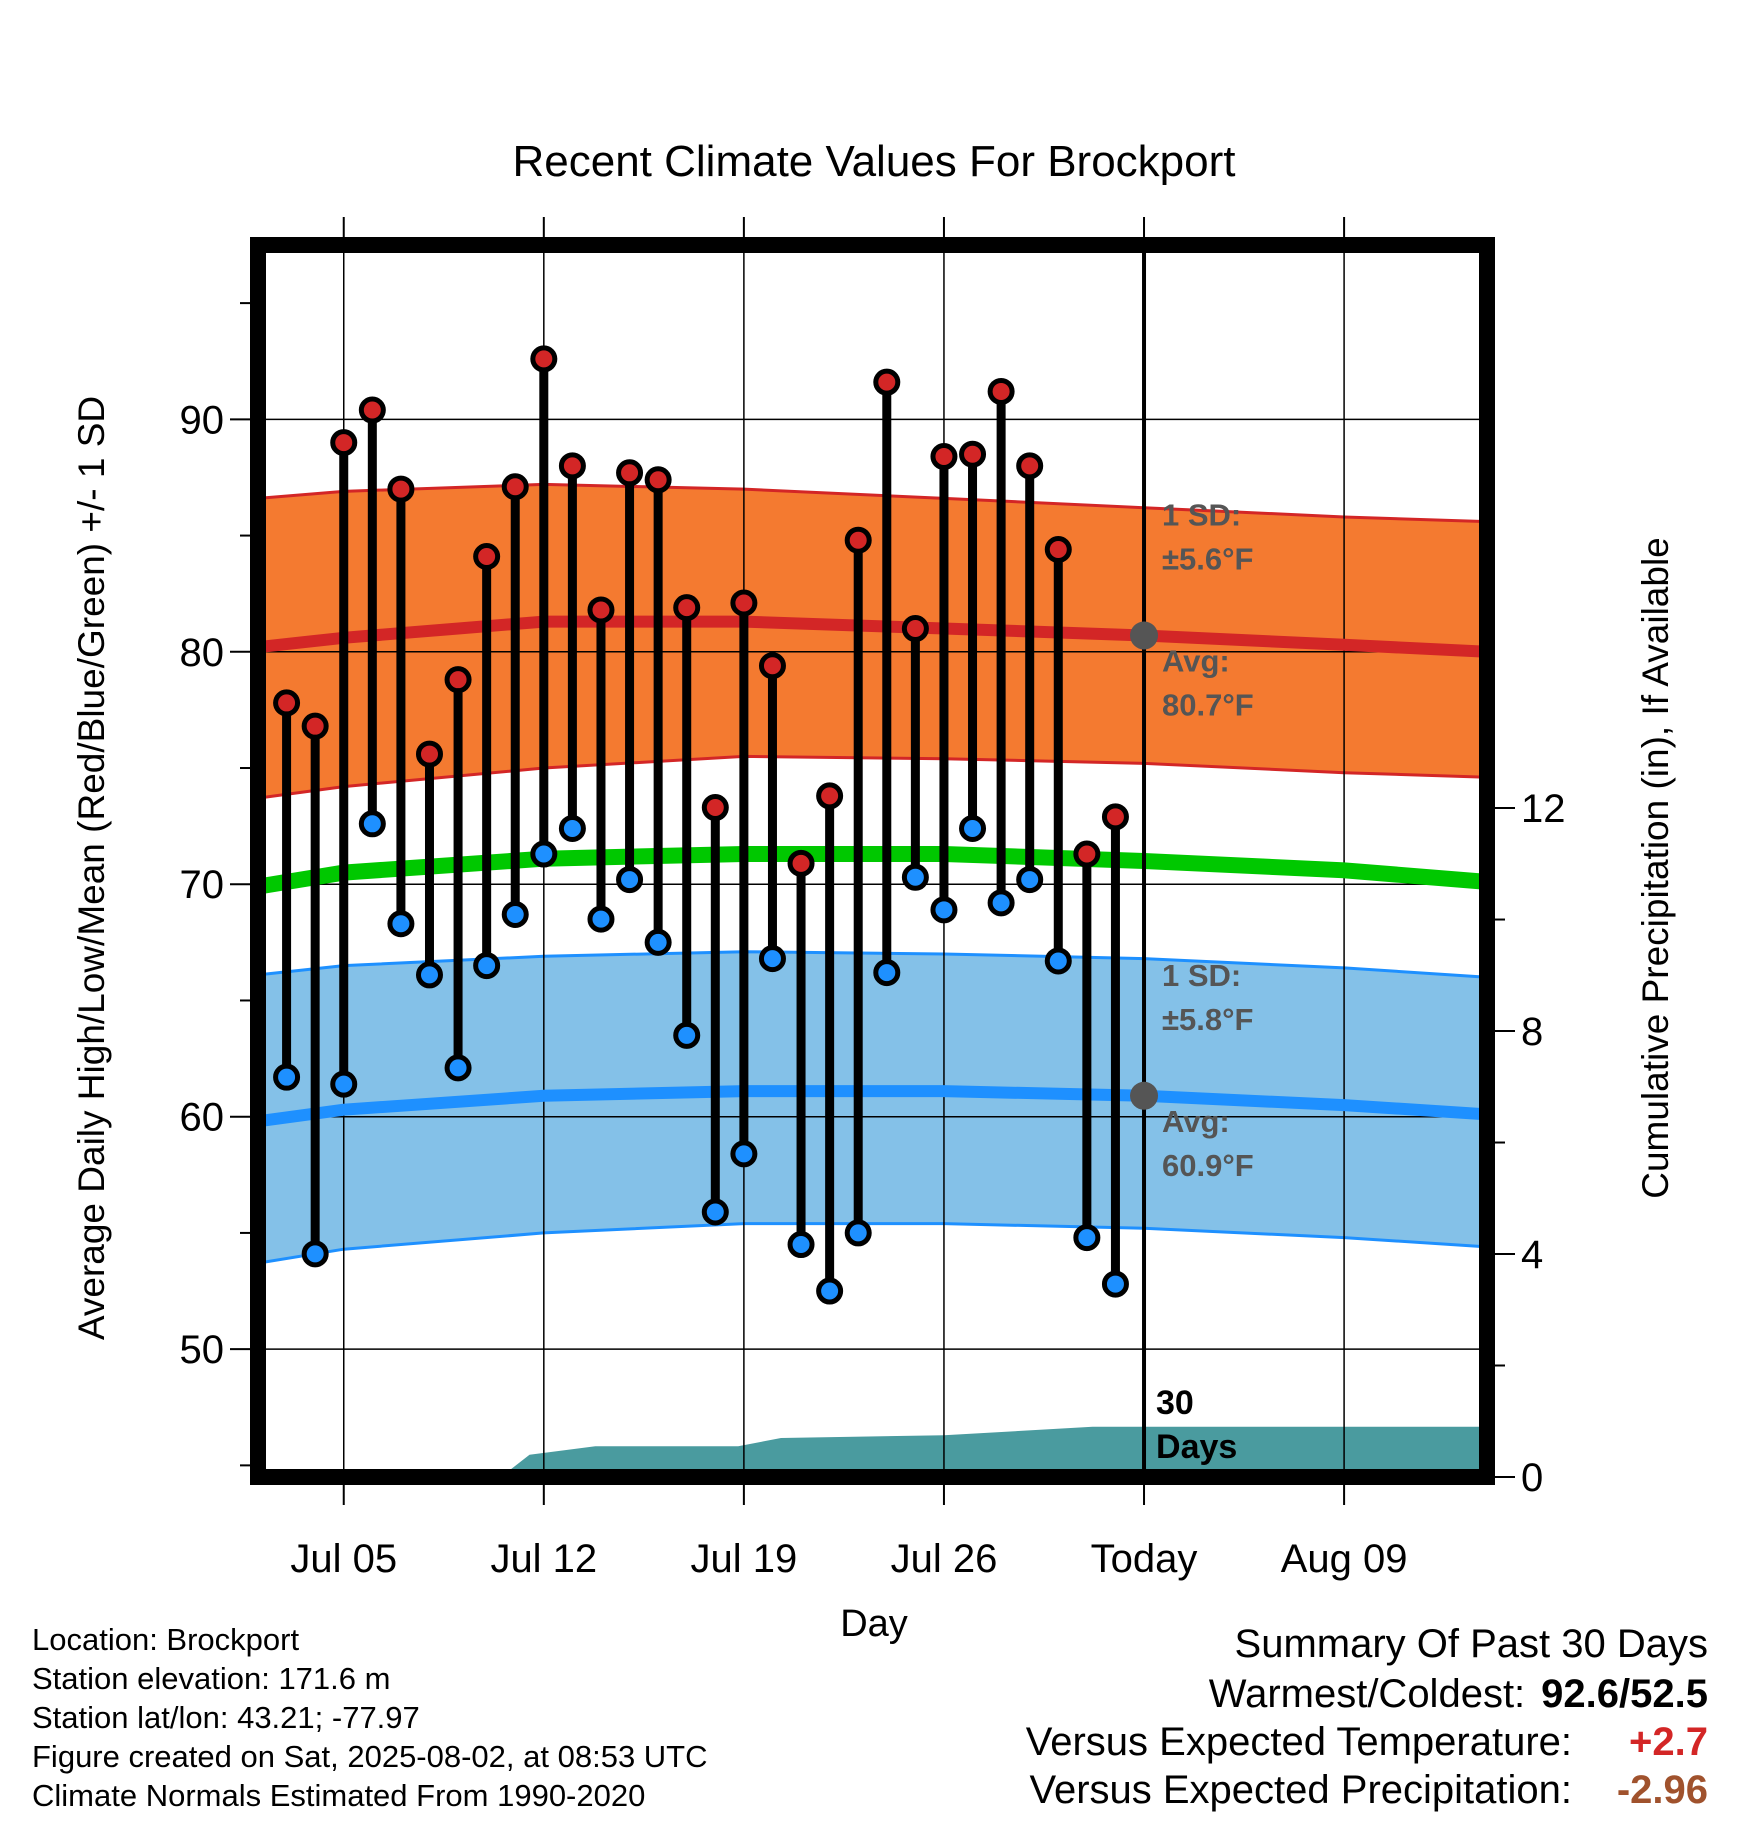 The height and width of the screenshot is (1828, 1748). What do you see at coordinates (872, 964) in the screenshot?
I see `low-sd-upper-line` at bounding box center [872, 964].